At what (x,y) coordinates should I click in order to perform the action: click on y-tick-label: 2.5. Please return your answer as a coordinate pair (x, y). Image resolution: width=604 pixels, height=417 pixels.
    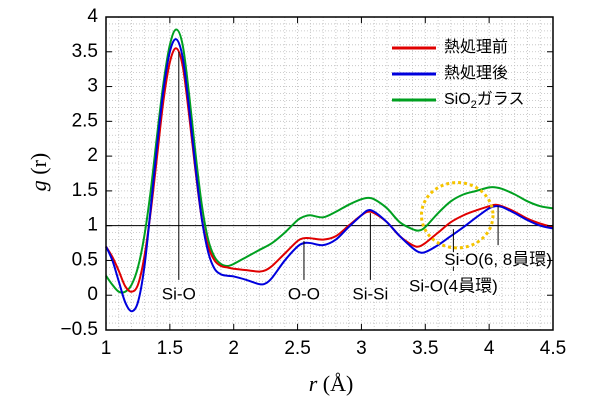
    Looking at the image, I should click on (85, 120).